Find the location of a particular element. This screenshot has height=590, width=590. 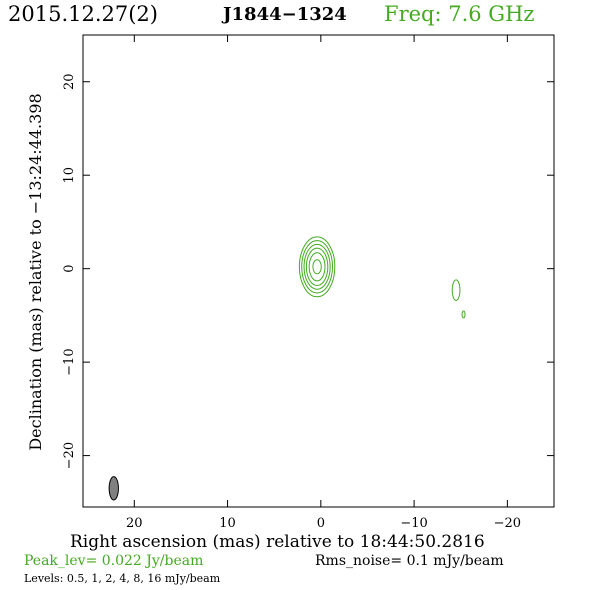

observation-date: 2015.12.27(2) is located at coordinates (83, 14).